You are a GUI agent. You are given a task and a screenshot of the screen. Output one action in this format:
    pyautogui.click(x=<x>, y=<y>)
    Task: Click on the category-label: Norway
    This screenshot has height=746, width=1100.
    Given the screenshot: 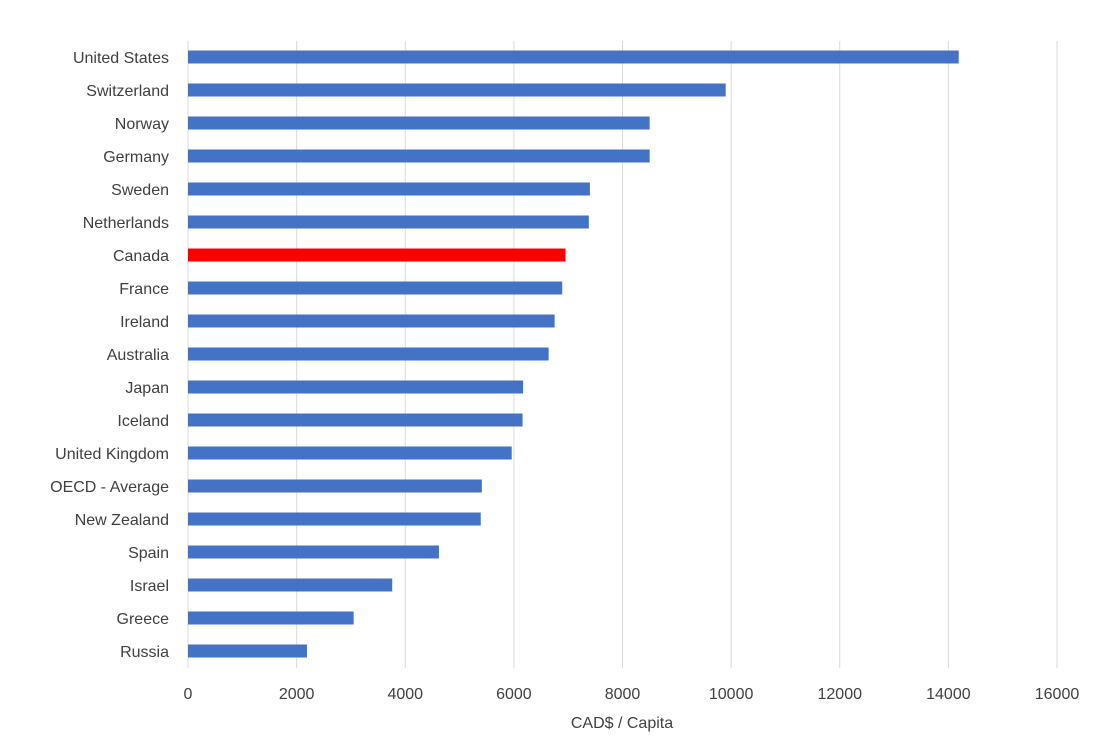 What is the action you would take?
    pyautogui.click(x=142, y=124)
    